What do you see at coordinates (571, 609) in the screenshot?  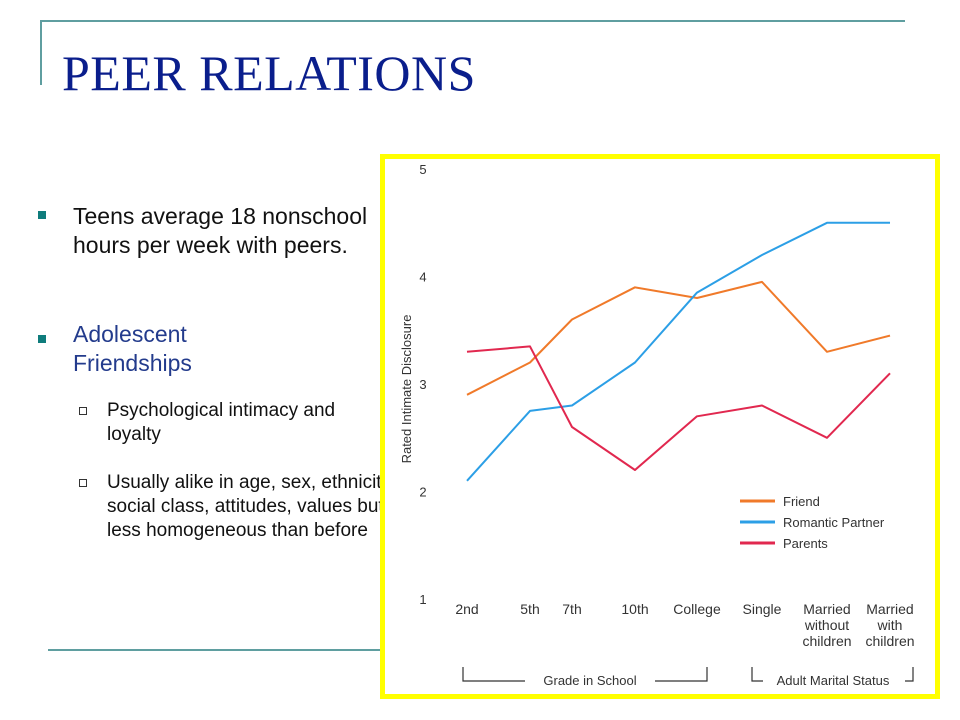 I see `x-category-label: 7th` at bounding box center [571, 609].